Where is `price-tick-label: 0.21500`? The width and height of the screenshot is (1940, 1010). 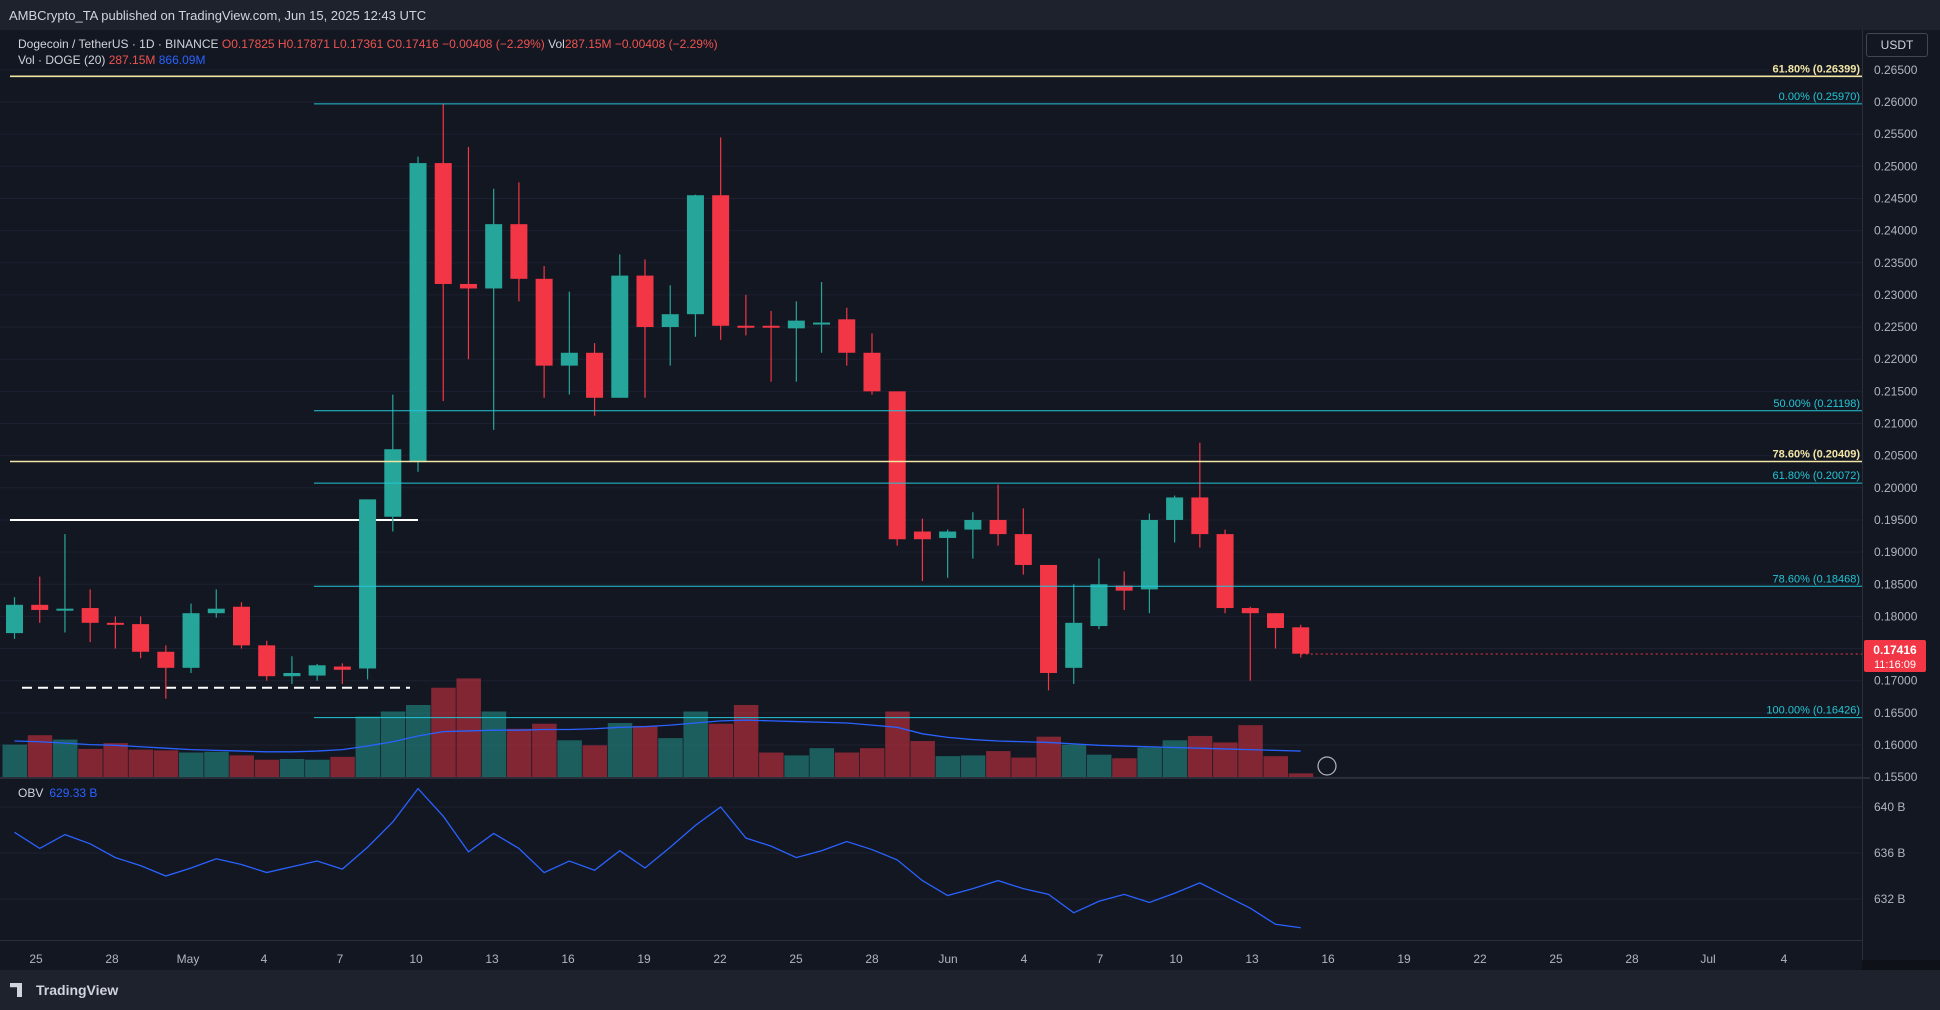
price-tick-label: 0.21500 is located at coordinates (1896, 391).